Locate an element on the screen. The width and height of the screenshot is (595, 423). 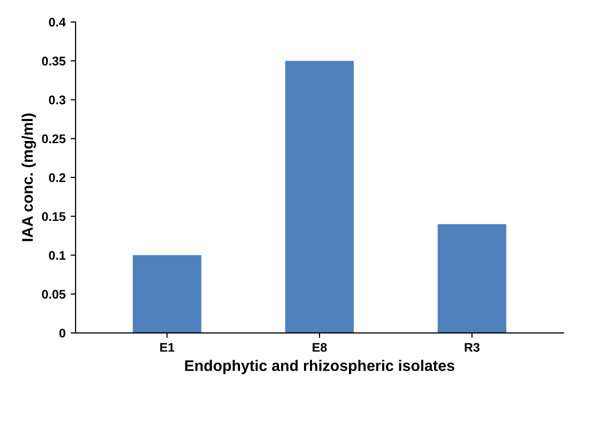
y-tick-label: 0.4 is located at coordinates (57, 22).